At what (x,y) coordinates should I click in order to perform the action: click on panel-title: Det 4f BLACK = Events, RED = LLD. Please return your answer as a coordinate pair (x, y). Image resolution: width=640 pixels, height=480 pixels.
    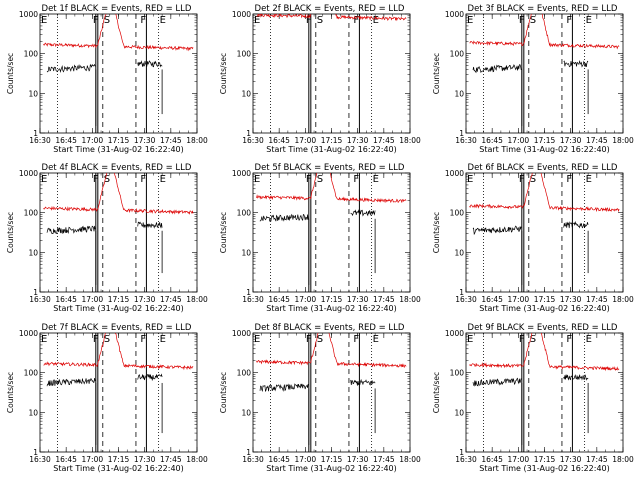
    Looking at the image, I should click on (117, 168).